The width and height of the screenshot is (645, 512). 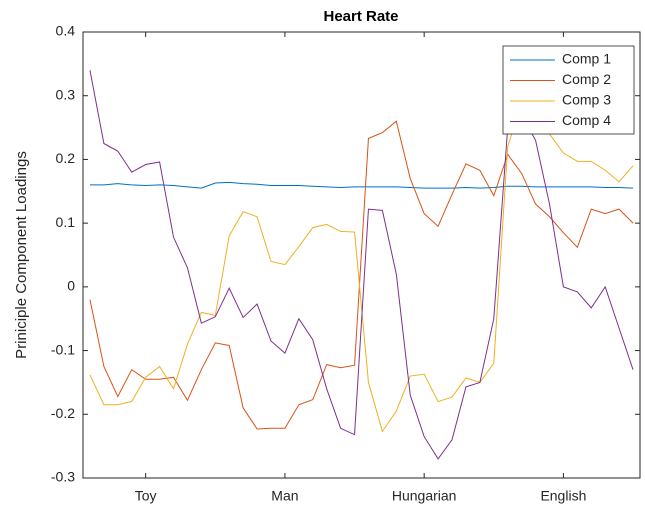 What do you see at coordinates (586, 79) in the screenshot?
I see `legend-label: Comp 2` at bounding box center [586, 79].